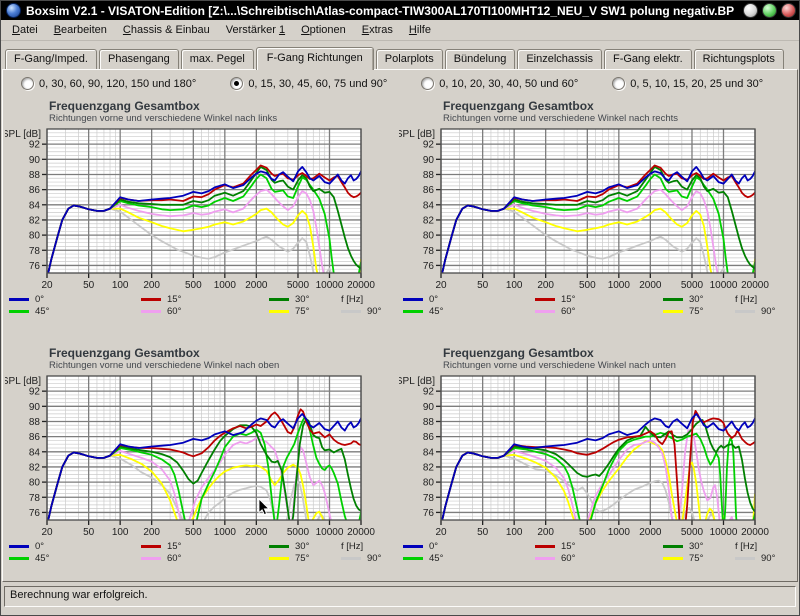  I want to click on legend-item-75deg: 75°, so click(699, 558).